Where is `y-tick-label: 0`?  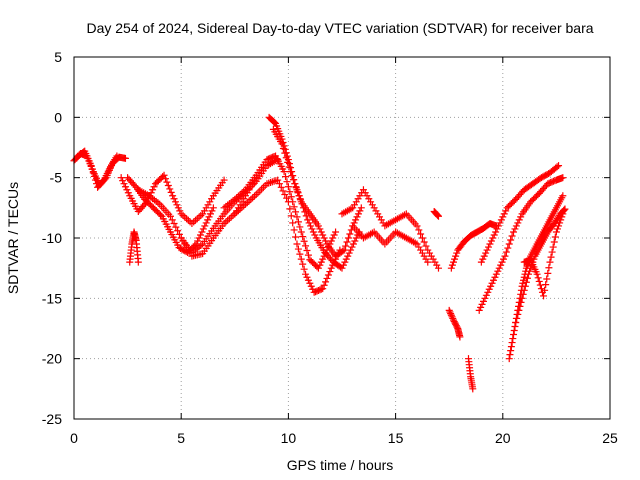
y-tick-label: 0 is located at coordinates (58, 117).